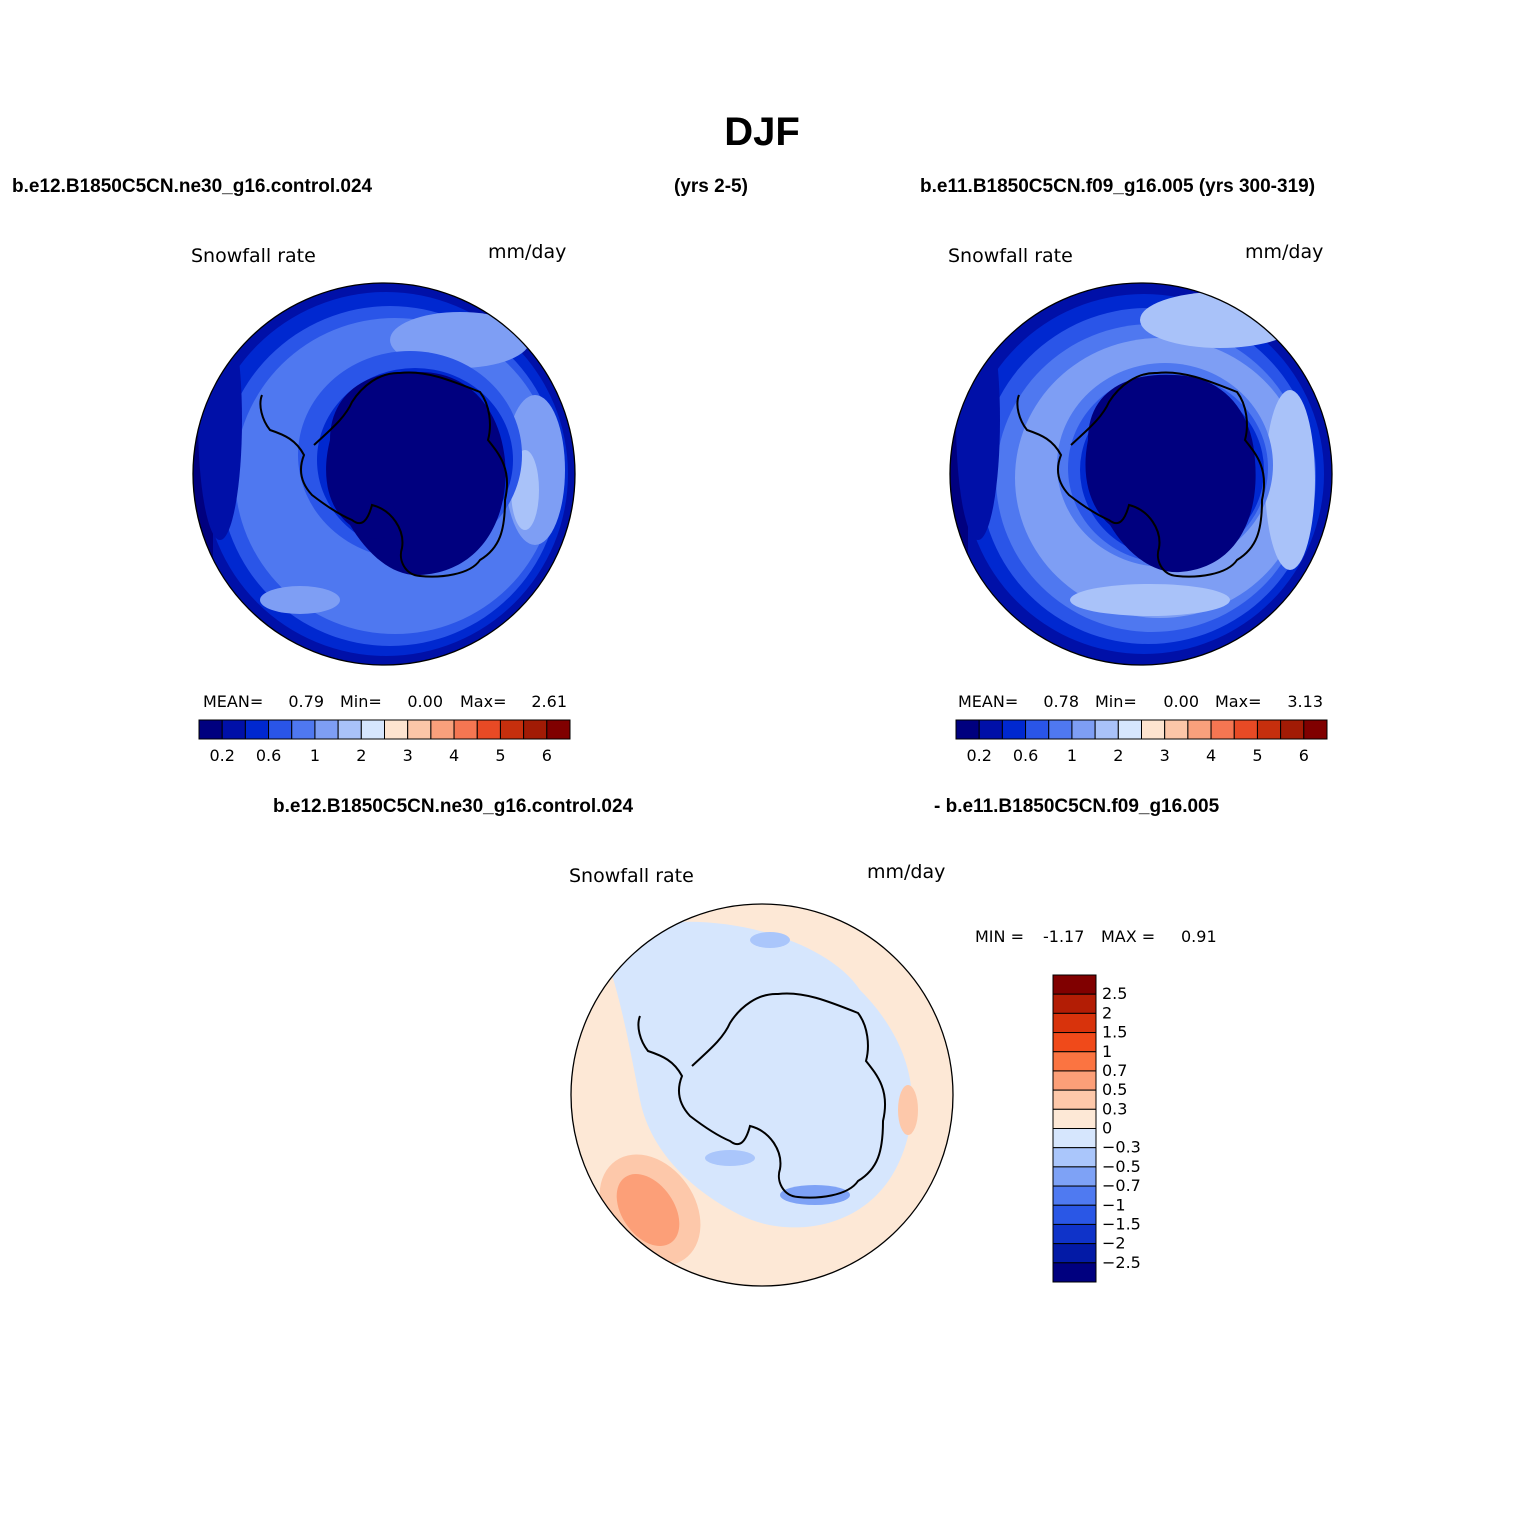  Describe the element at coordinates (306, 701) in the screenshot. I see `panel-left-mean-value: 0.79` at that location.